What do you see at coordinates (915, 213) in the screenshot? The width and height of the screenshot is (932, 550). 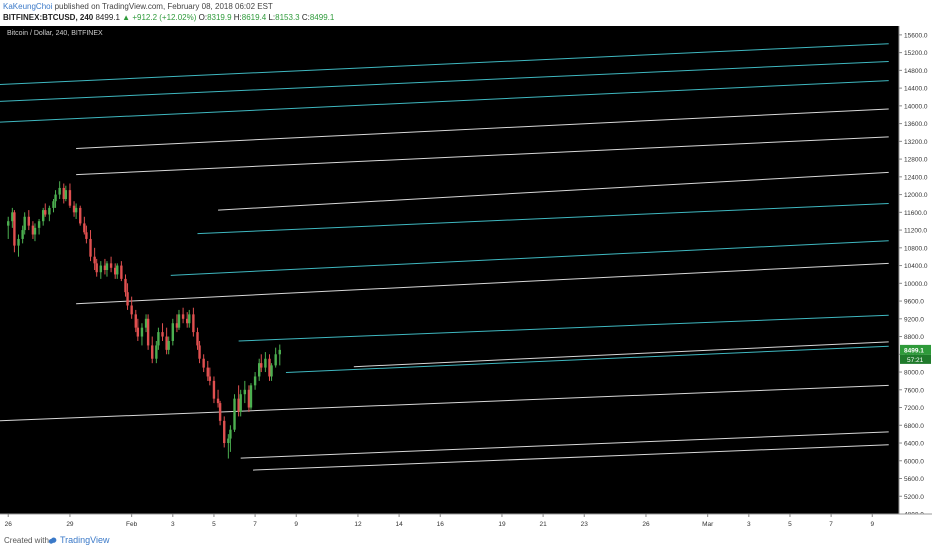 I see `price-tick-label: 11600.0` at bounding box center [915, 213].